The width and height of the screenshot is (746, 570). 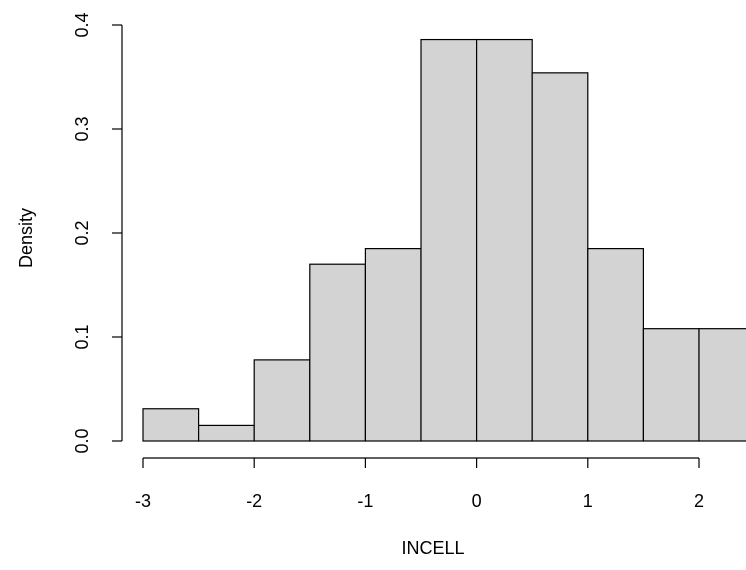 I want to click on x-axis: -3 -2 -1 0 1 2, so click(x=419, y=484).